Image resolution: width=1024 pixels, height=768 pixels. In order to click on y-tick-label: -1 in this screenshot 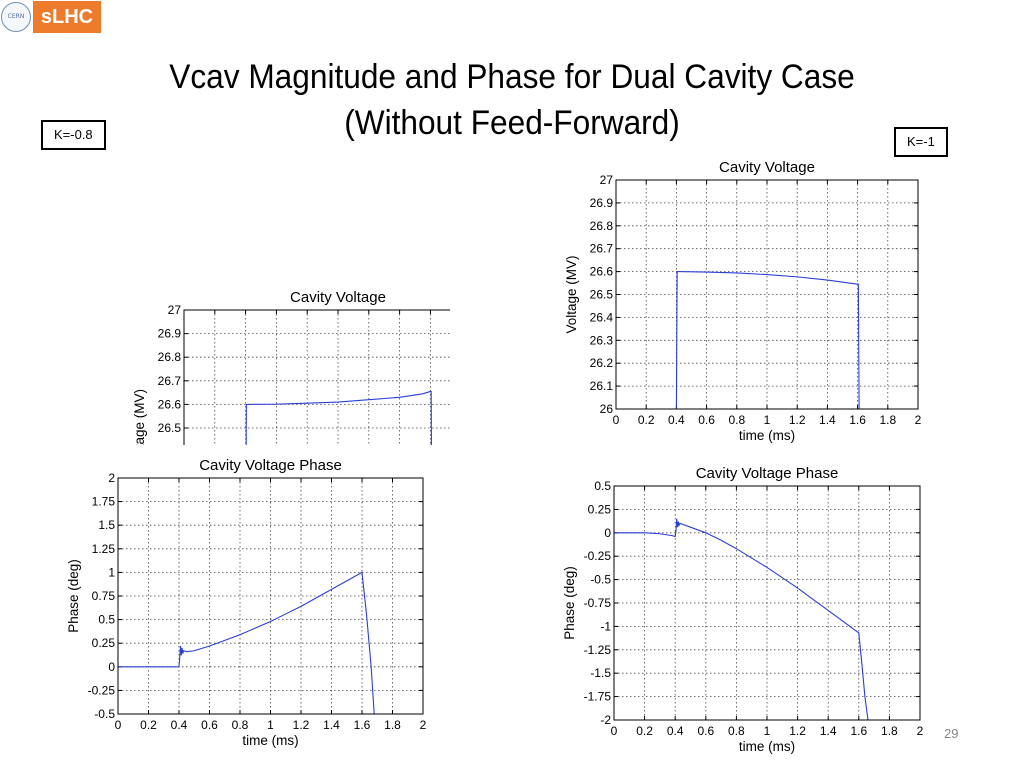, I will do `click(605, 626)`.